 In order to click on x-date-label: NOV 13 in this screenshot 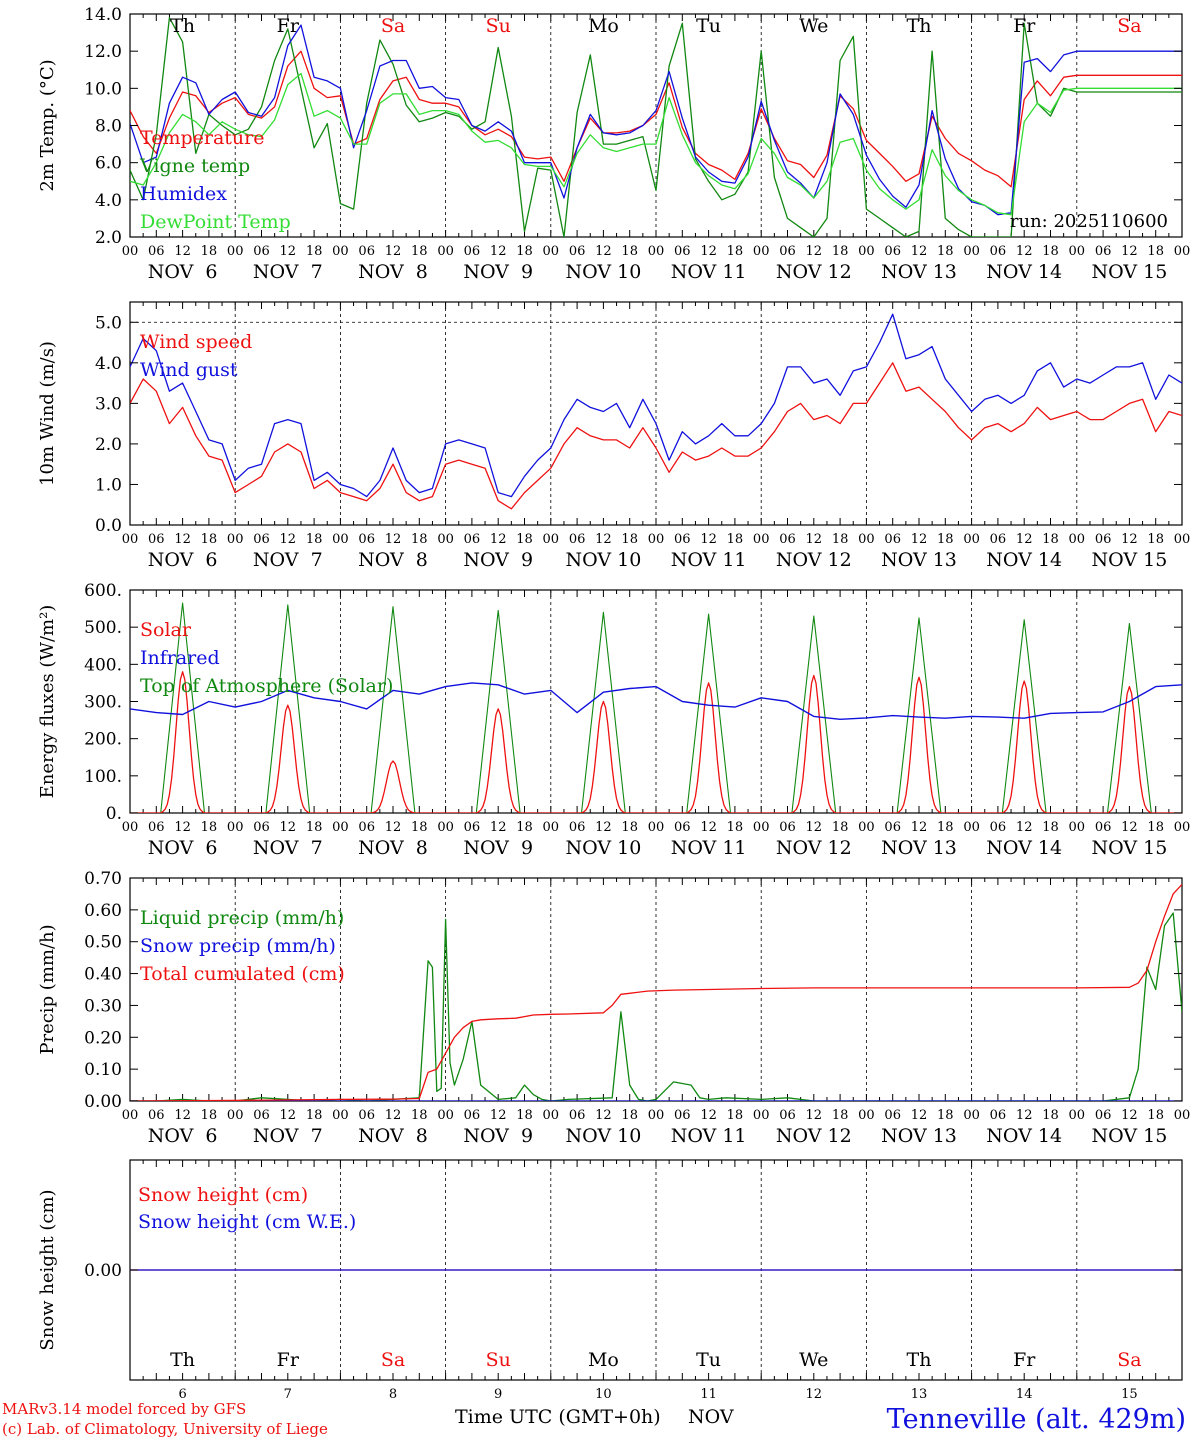, I will do `click(919, 560)`.